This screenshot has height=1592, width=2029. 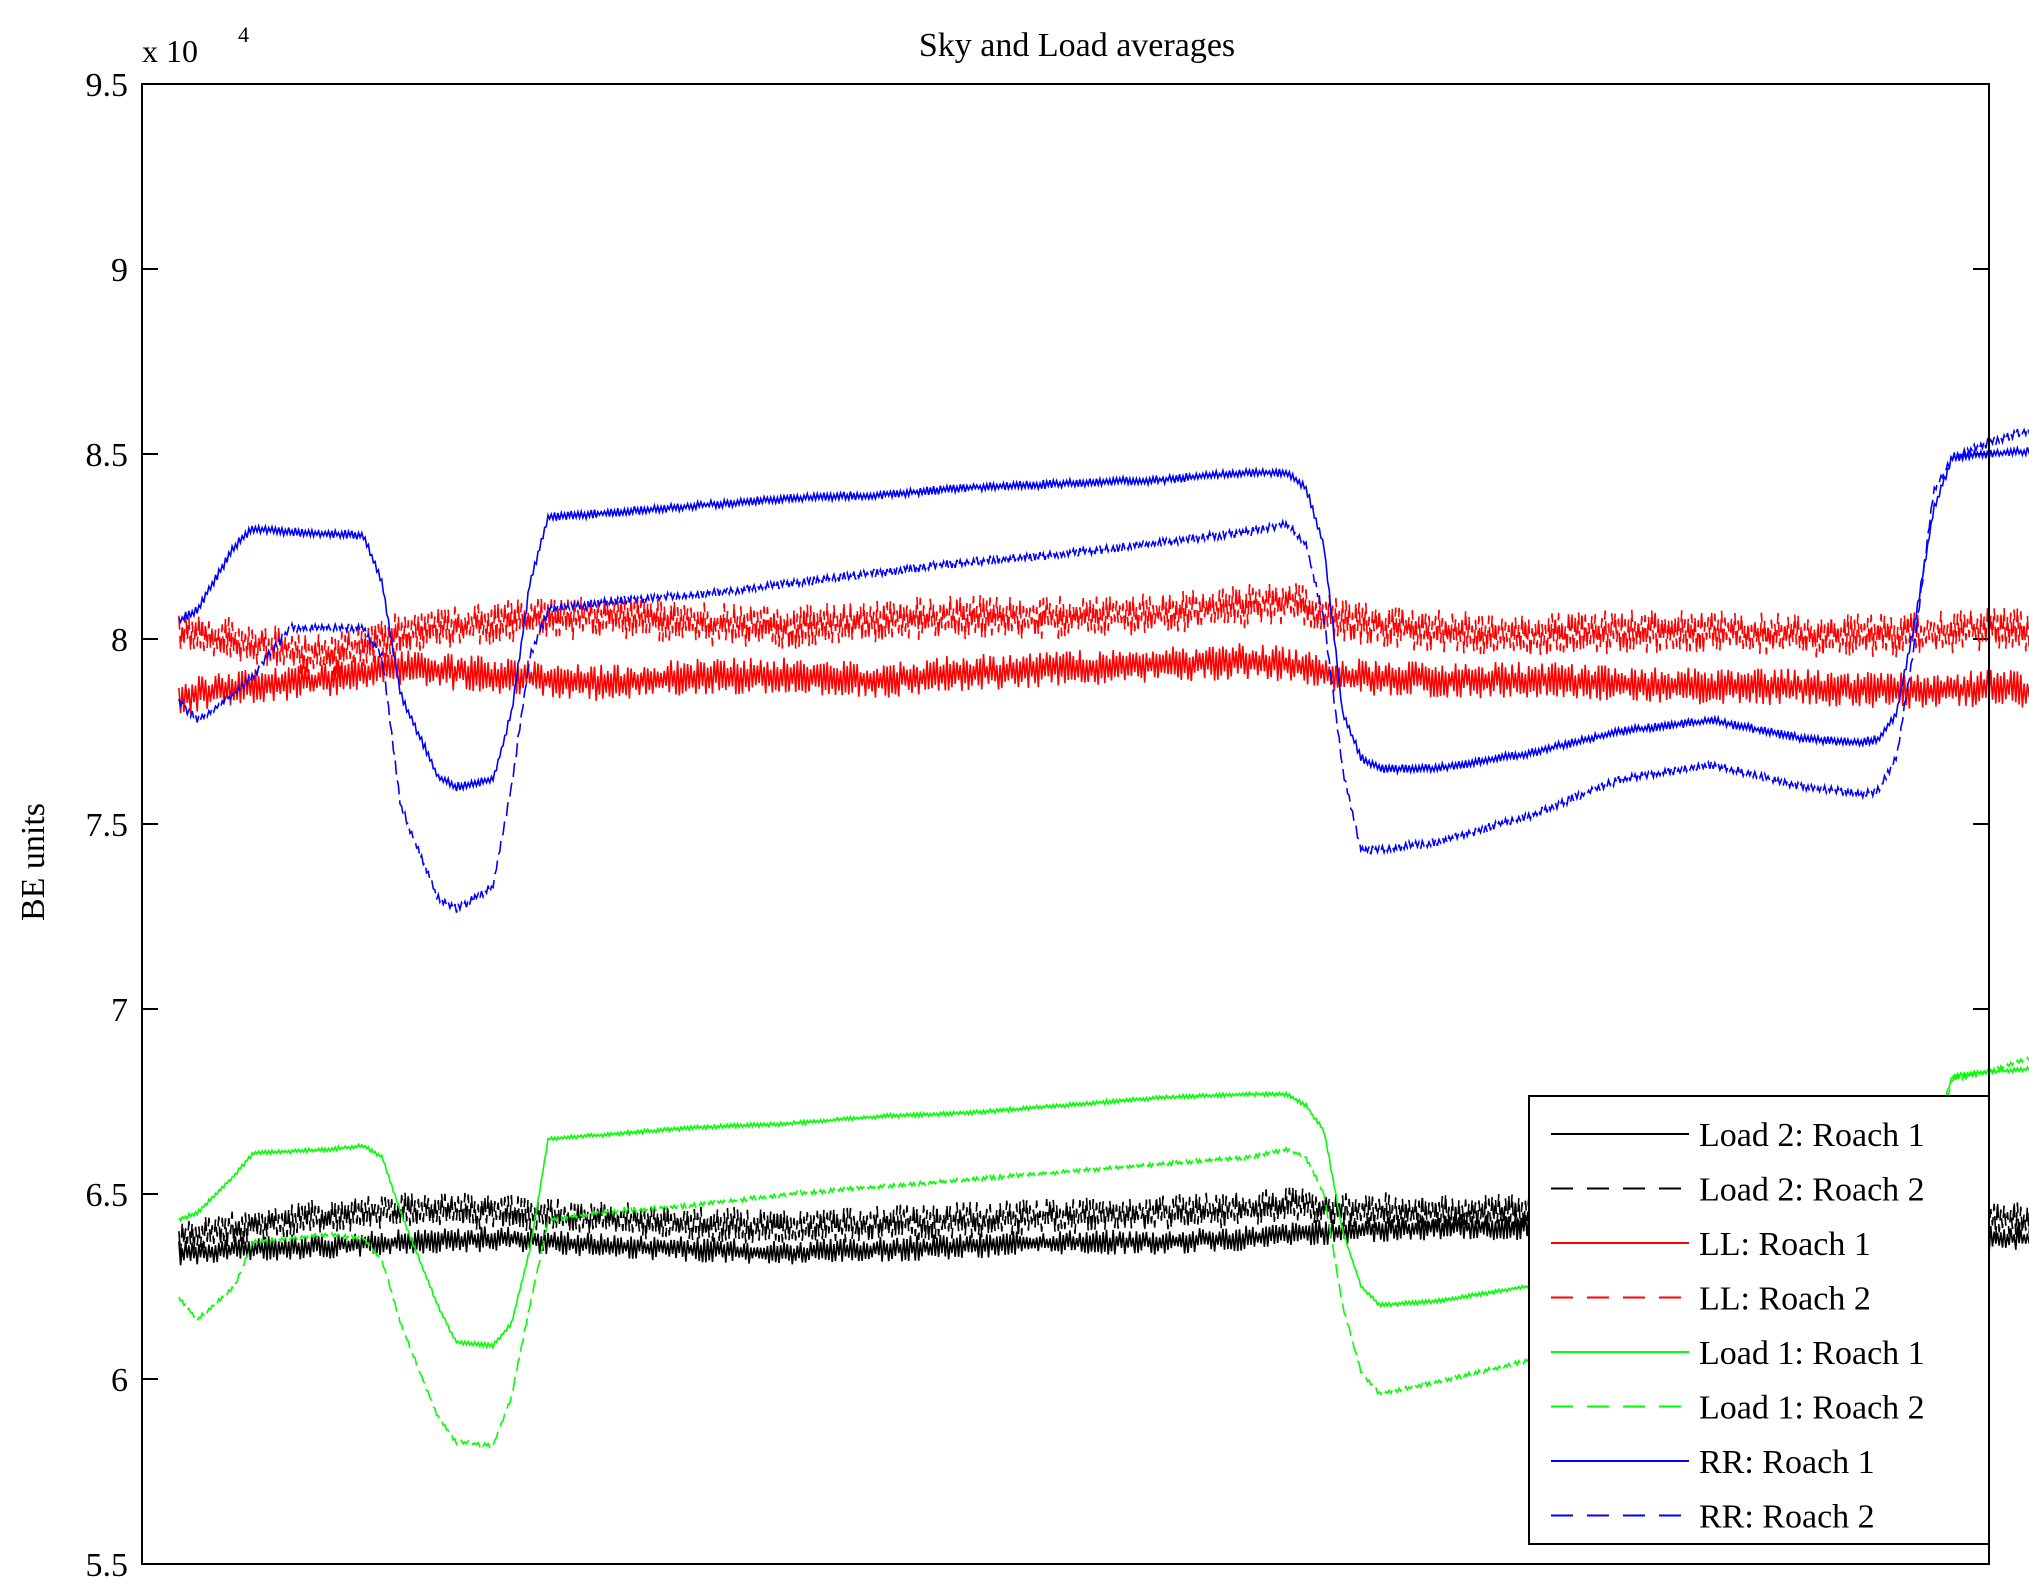 What do you see at coordinates (1077, 45) in the screenshot?
I see `chart-title: Sky and Load averages` at bounding box center [1077, 45].